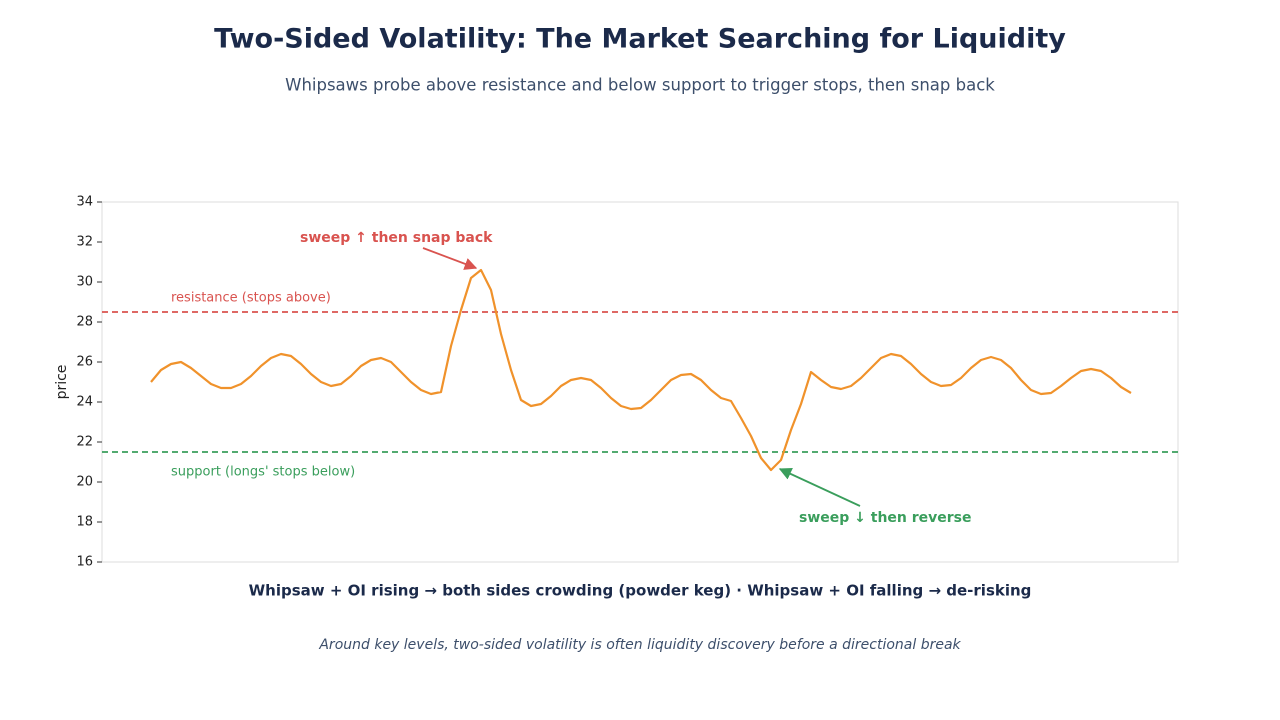 This screenshot has width=1280, height=720. I want to click on y-tick-label: 32, so click(84, 242).